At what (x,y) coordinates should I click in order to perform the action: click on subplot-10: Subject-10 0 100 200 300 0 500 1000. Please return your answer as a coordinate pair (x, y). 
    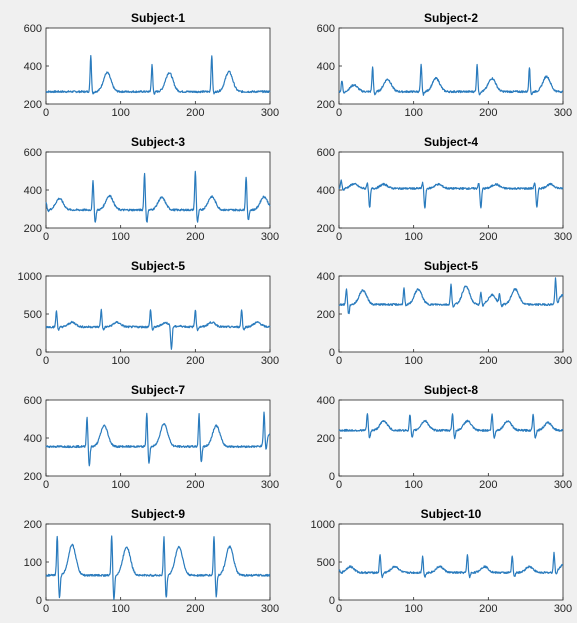
    Looking at the image, I should click on (442, 561).